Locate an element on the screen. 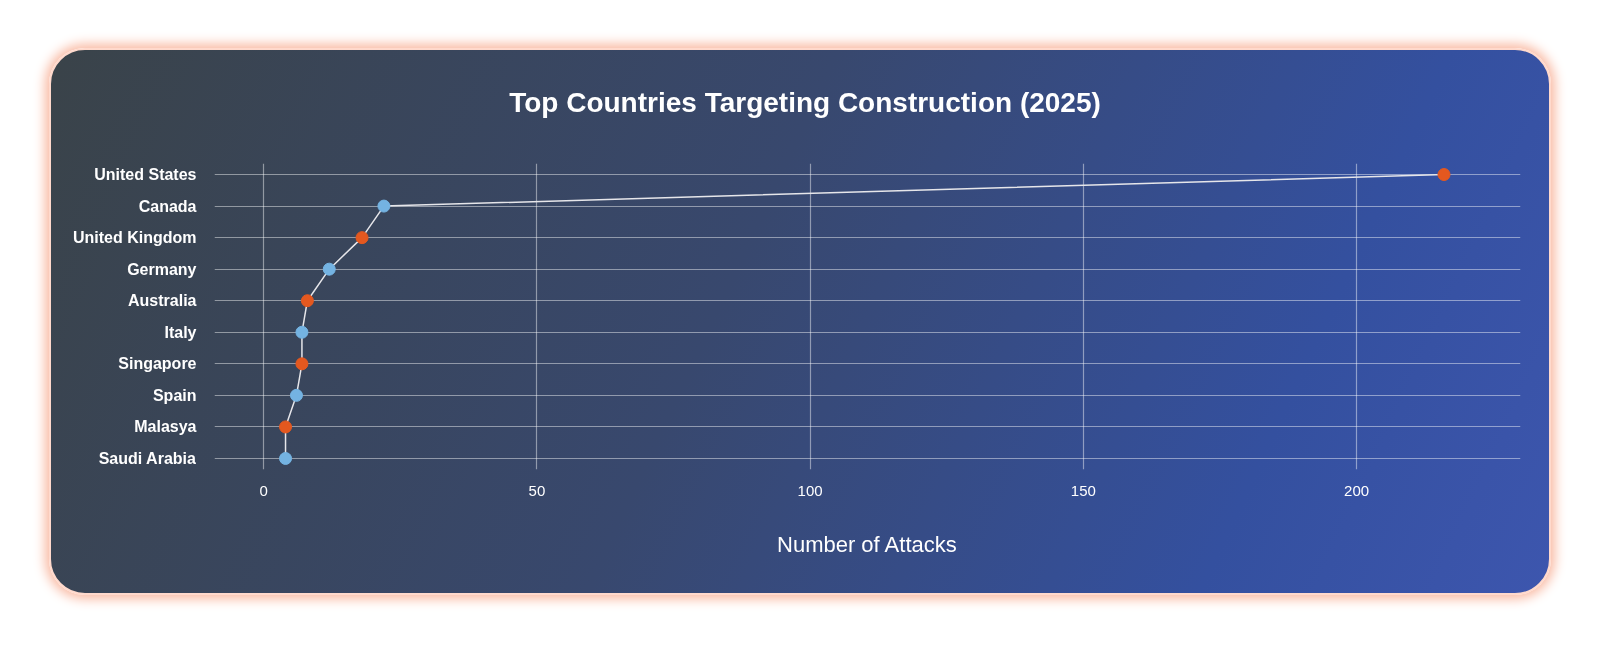 The height and width of the screenshot is (647, 1600). y-tick-label: Singapore is located at coordinates (157, 364).